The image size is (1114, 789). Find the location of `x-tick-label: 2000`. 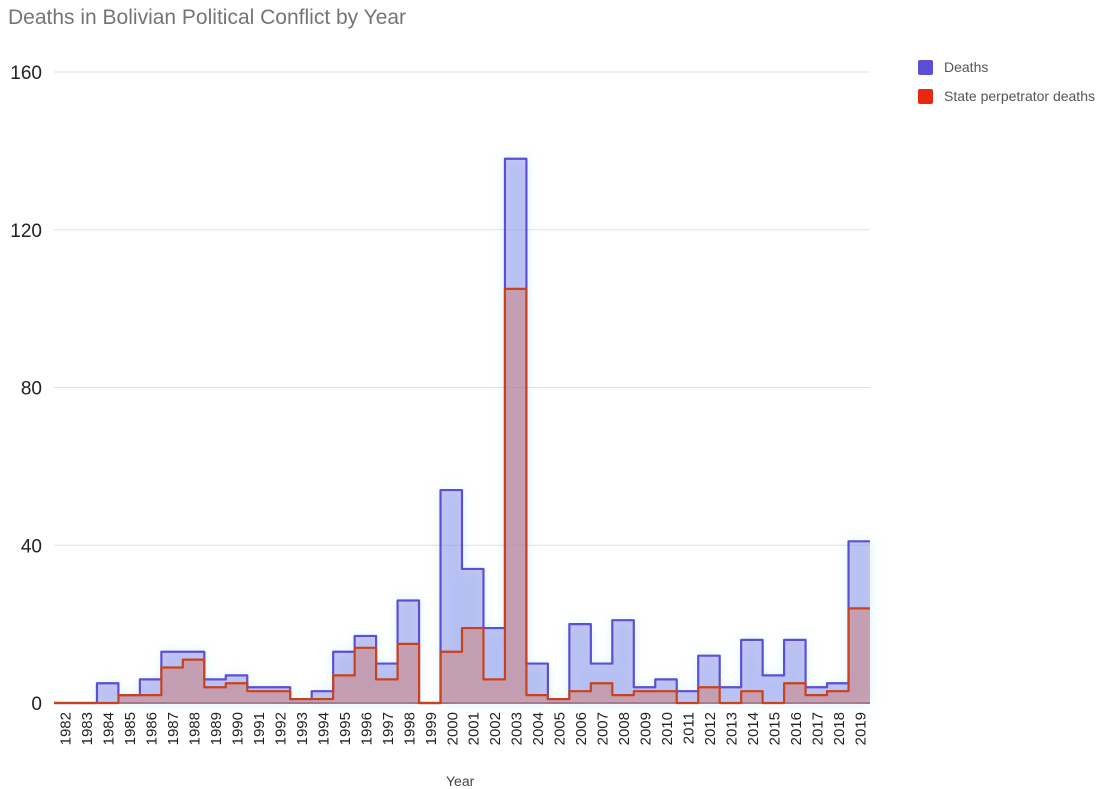

x-tick-label: 2000 is located at coordinates (452, 728).